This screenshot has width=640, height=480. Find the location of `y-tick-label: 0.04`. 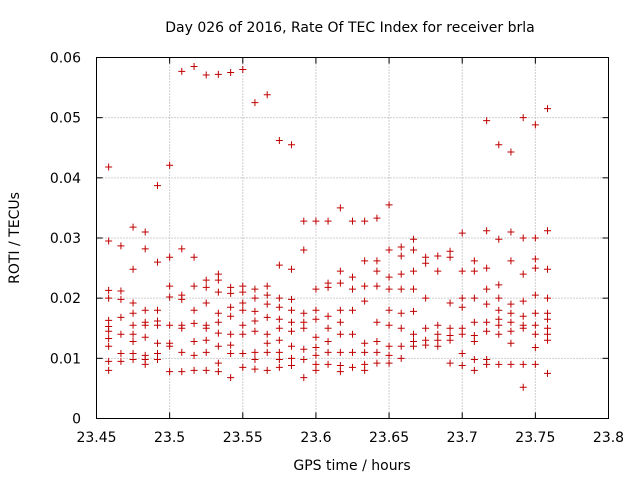

y-tick-label: 0.04 is located at coordinates (65, 179).